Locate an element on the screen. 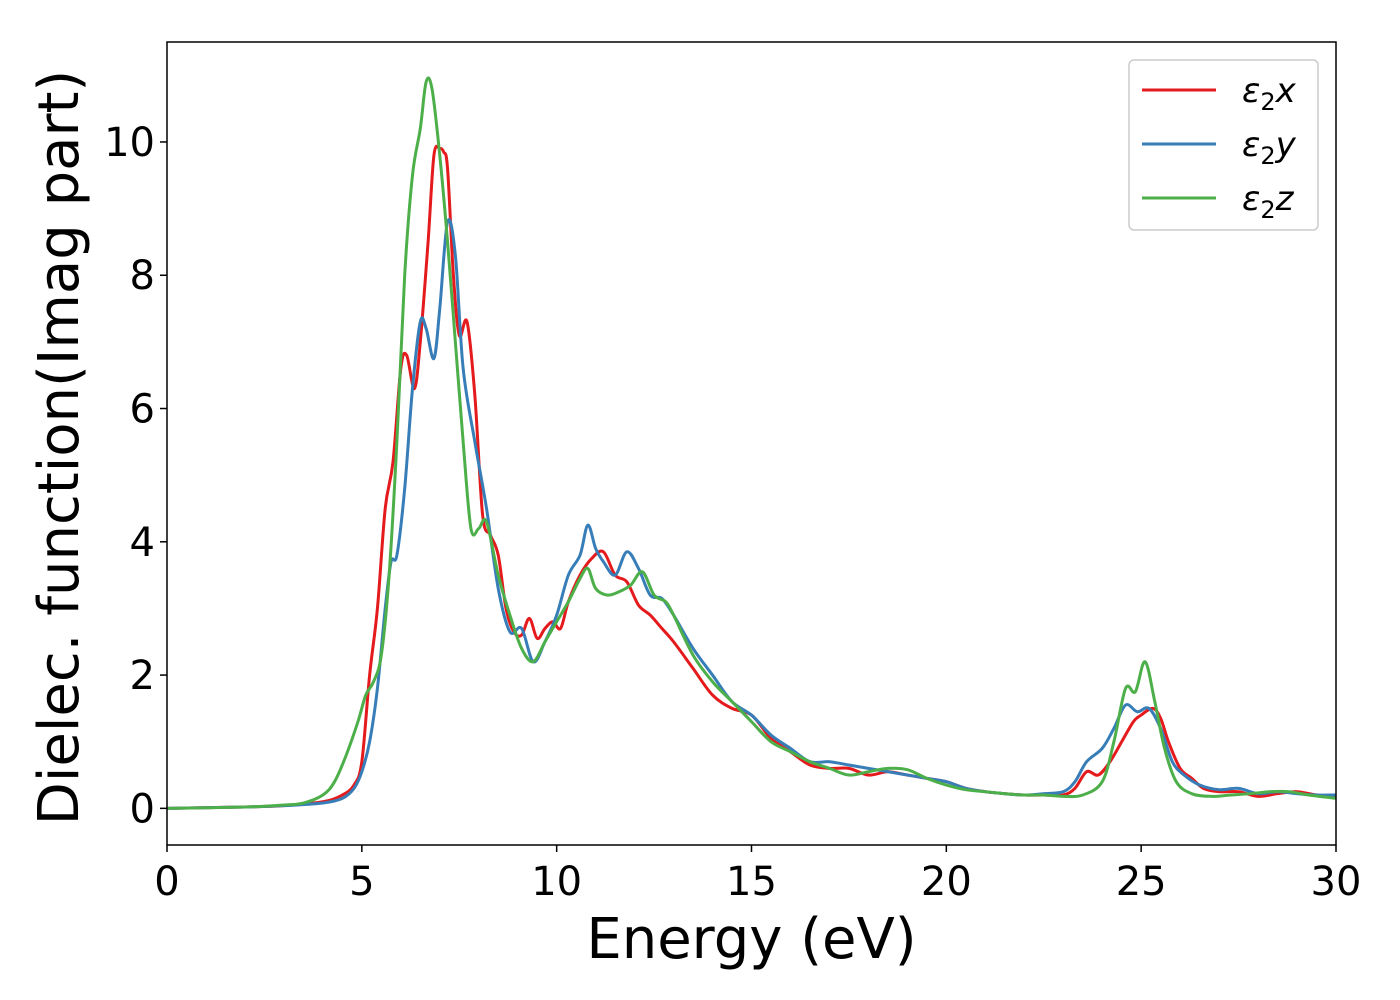 The height and width of the screenshot is (1000, 1400). x-axis-title: Energy (eV) is located at coordinates (751, 939).